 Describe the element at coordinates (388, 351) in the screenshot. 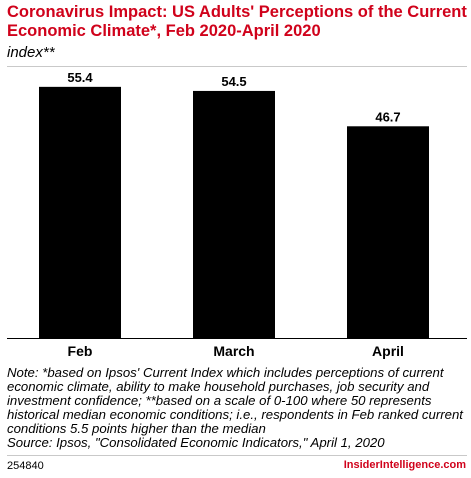

I see `x-tick-label-april: April` at that location.